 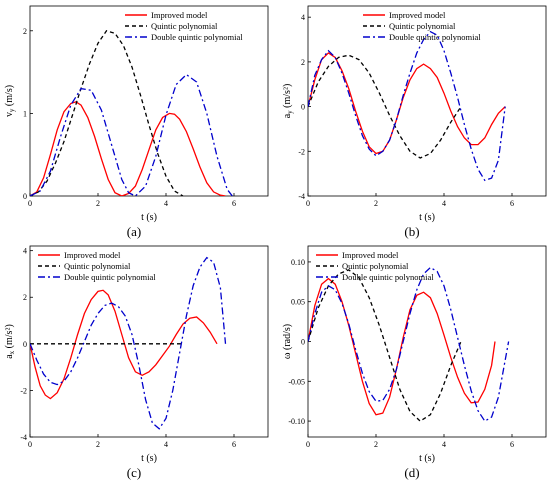 What do you see at coordinates (25, 113) in the screenshot?
I see `y-tick-label: 1` at bounding box center [25, 113].